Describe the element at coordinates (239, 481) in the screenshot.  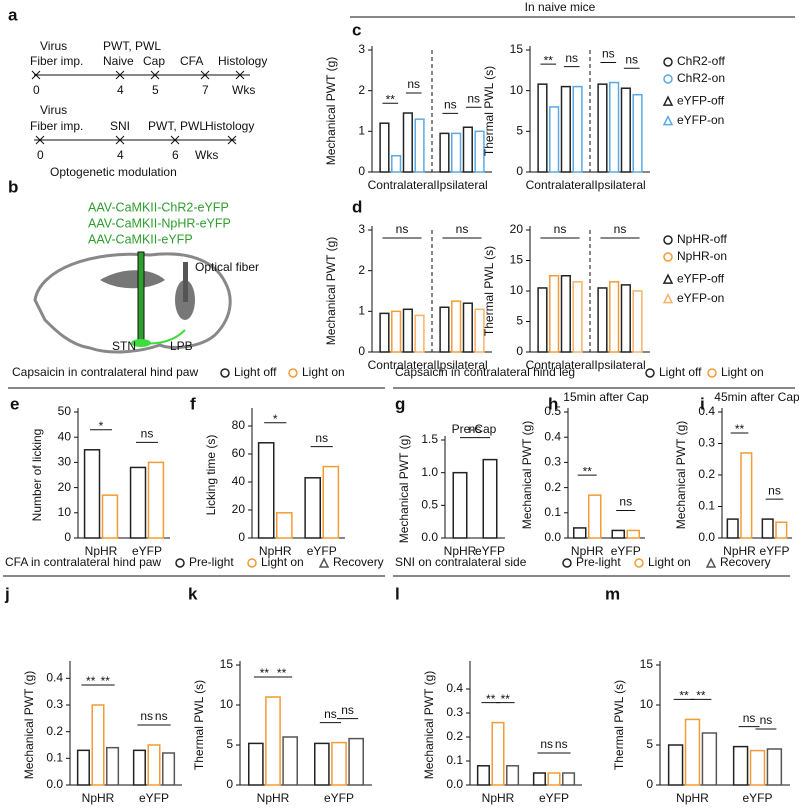
I see `y-tick-label: 40` at that location.